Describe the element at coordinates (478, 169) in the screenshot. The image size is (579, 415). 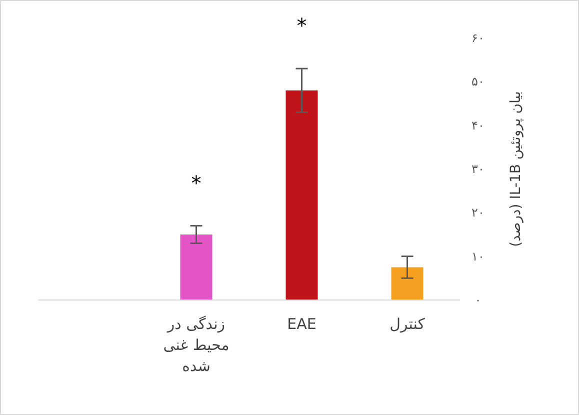
I see `y-tick-label: ۳۰` at that location.